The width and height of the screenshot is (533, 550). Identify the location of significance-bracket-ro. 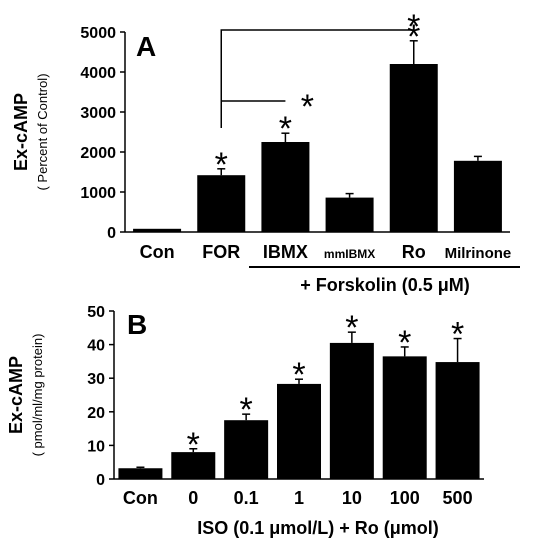
(317, 65).